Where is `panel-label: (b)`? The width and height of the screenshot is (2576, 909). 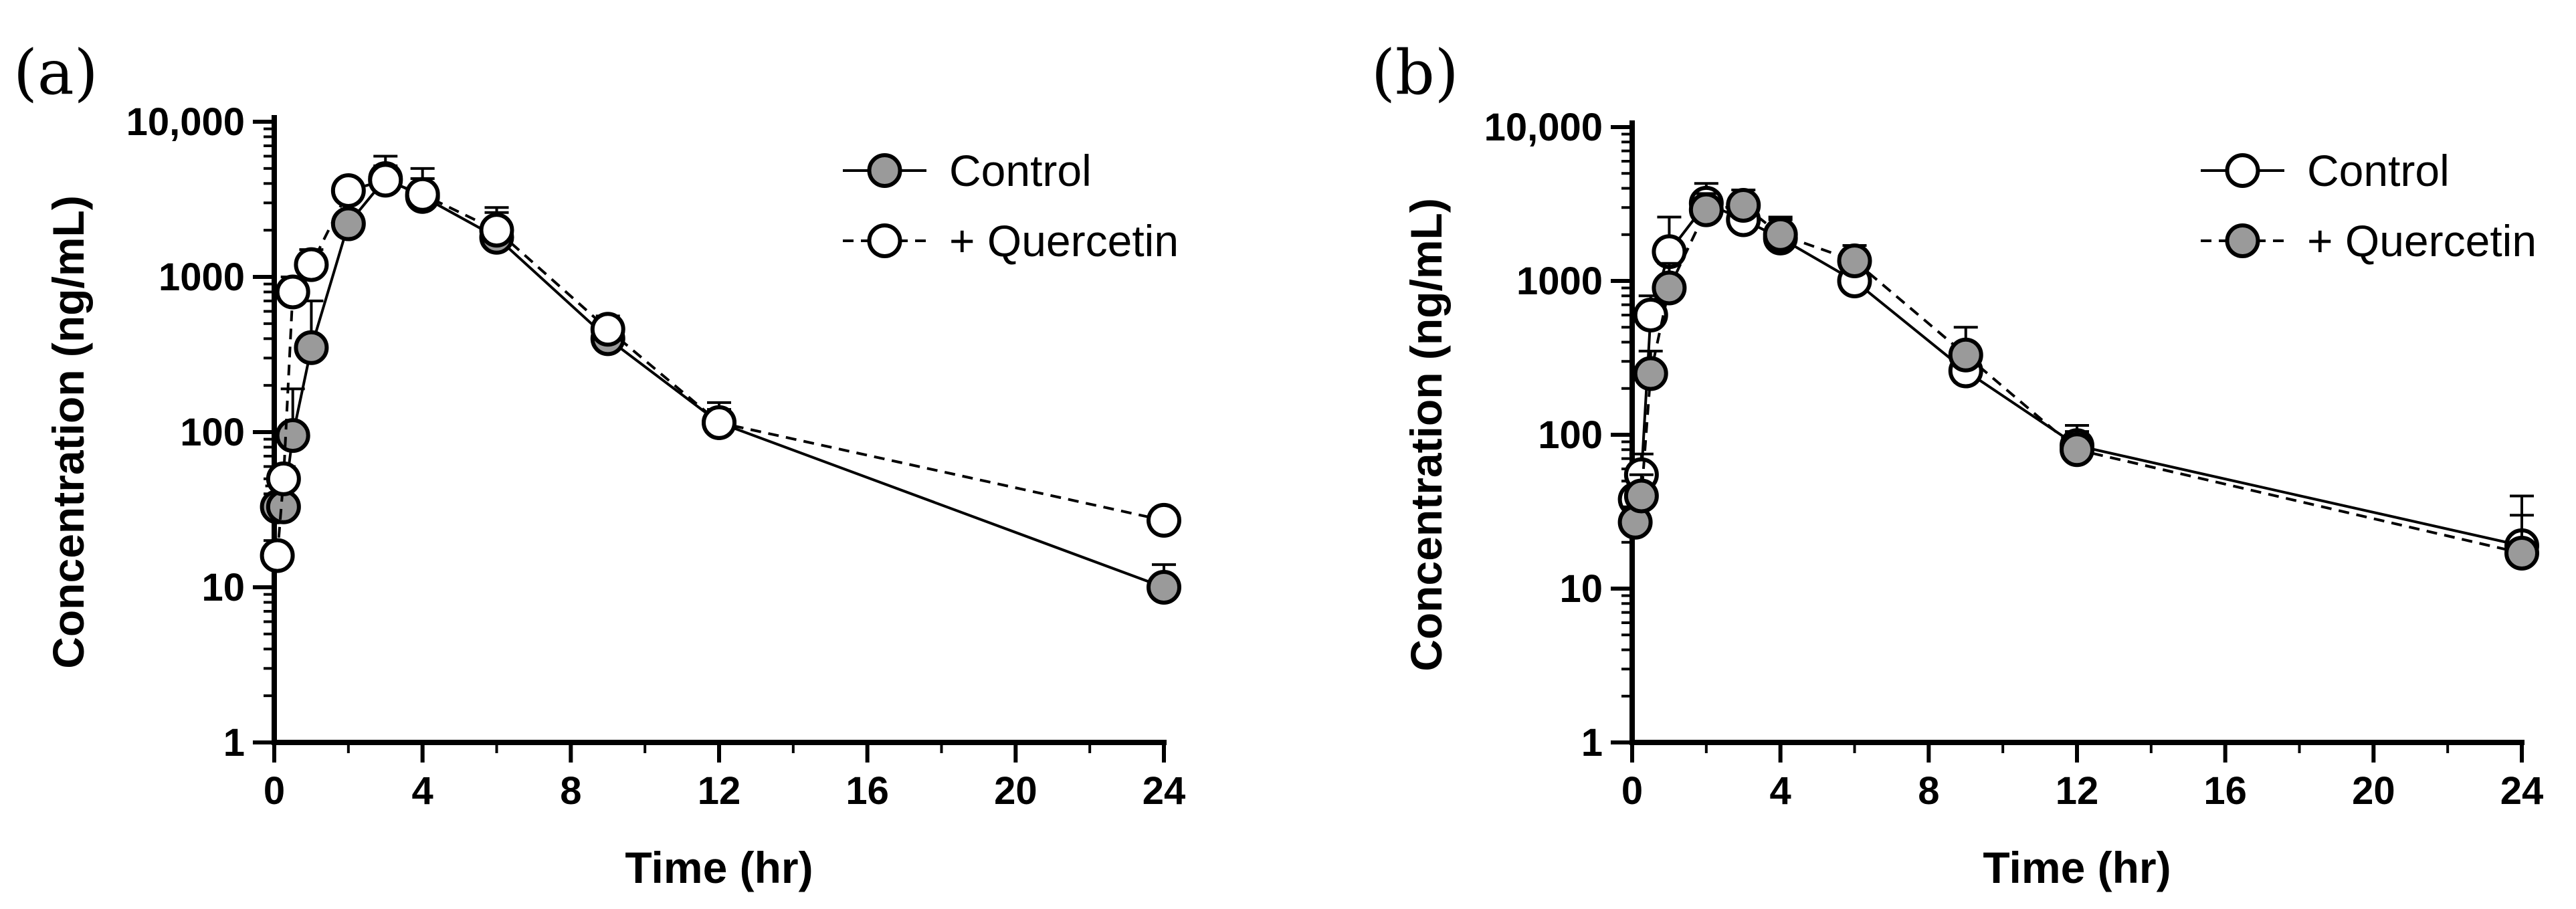 panel-label: (b) is located at coordinates (1415, 72).